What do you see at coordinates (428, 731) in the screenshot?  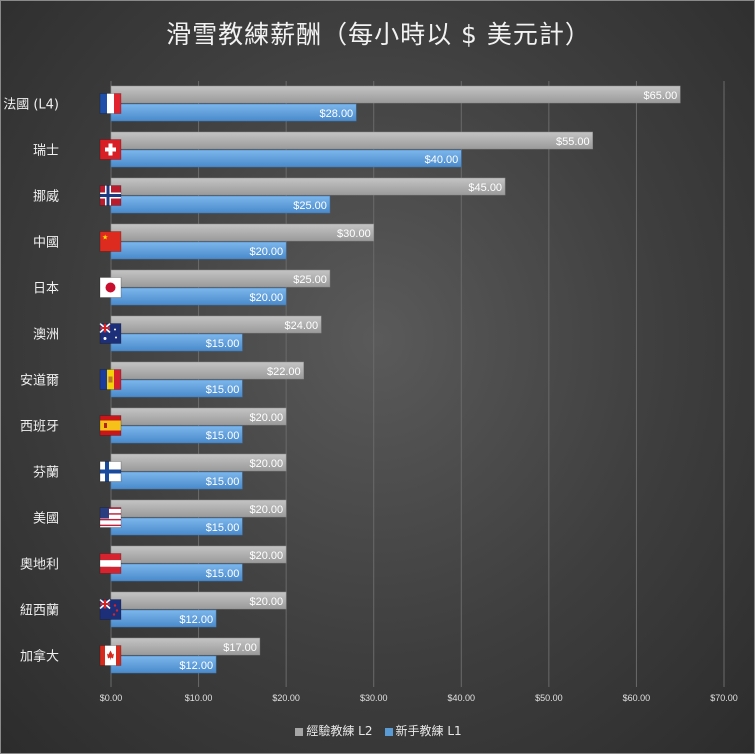 I see `legend-label: 新手教練 L1` at bounding box center [428, 731].